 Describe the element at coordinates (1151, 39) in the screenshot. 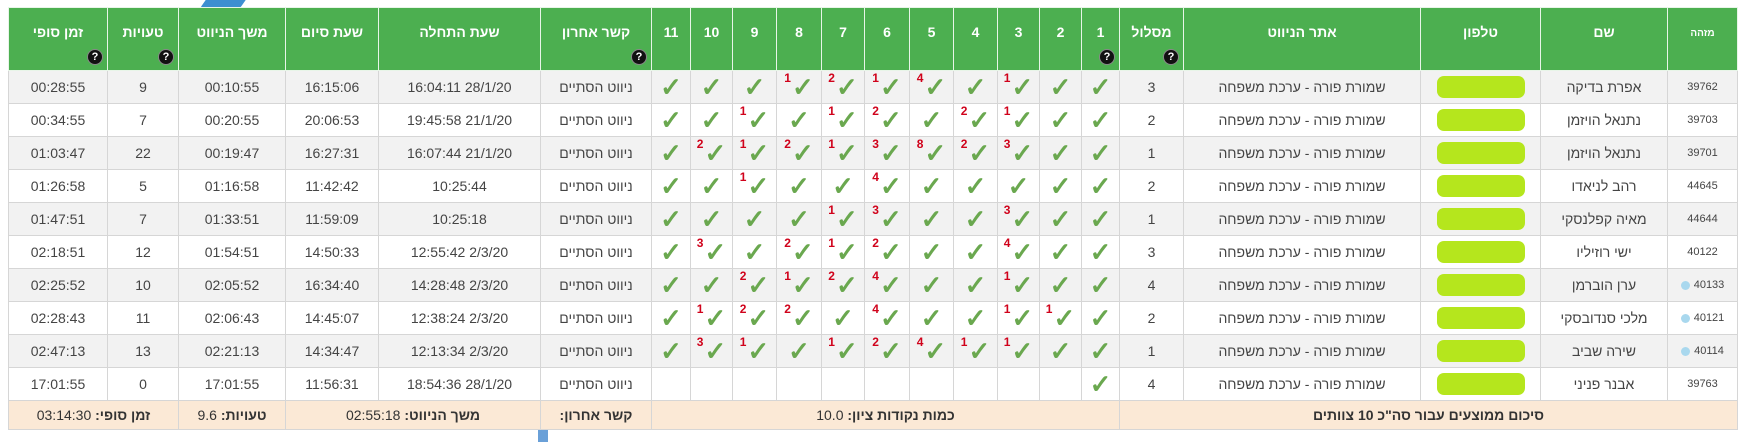

I see `col-header-route: מסלול?` at that location.